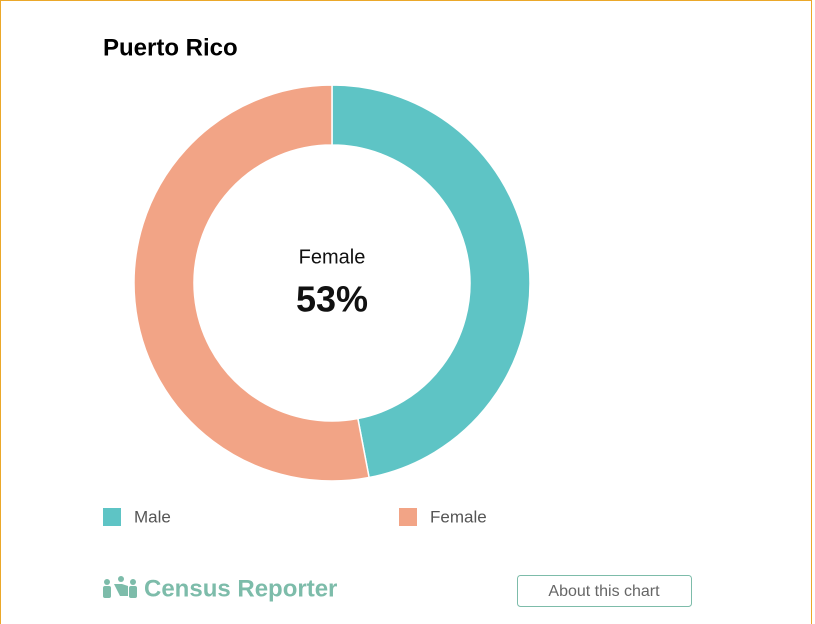 The width and height of the screenshot is (815, 624). Describe the element at coordinates (295, 516) in the screenshot. I see `legend: Male Female` at that location.